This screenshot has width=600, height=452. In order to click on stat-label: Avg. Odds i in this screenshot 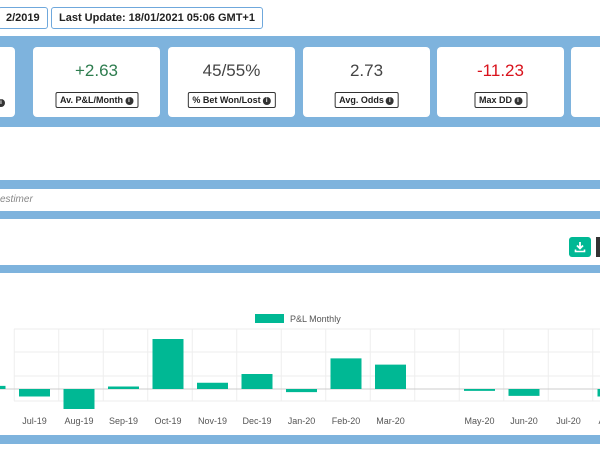, I will do `click(366, 100)`.